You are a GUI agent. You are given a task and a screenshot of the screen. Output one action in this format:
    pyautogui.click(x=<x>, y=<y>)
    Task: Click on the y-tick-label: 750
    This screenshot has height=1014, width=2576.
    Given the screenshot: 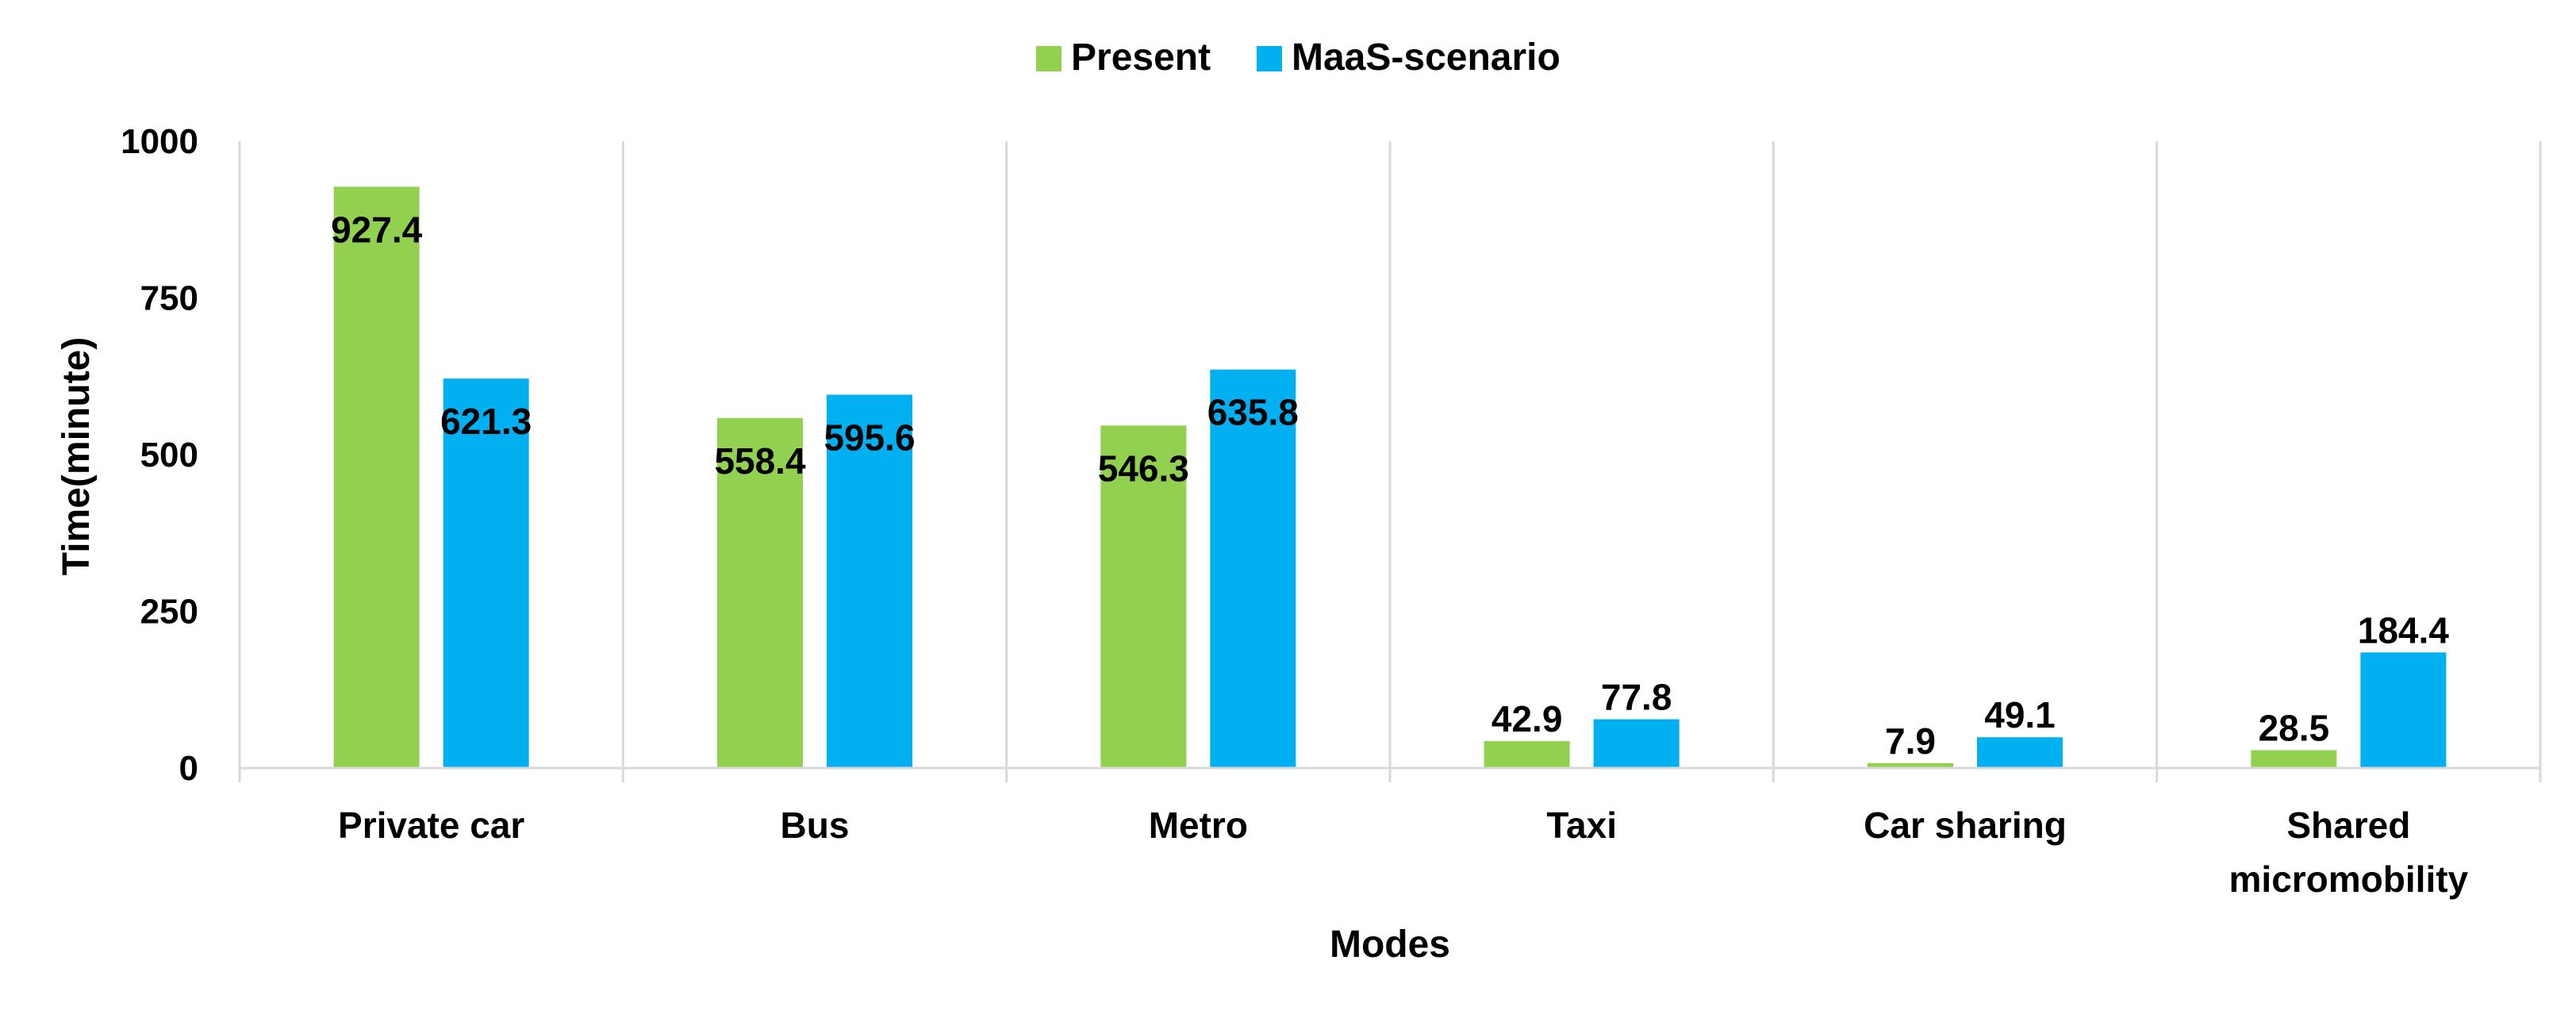 What is the action you would take?
    pyautogui.click(x=169, y=298)
    